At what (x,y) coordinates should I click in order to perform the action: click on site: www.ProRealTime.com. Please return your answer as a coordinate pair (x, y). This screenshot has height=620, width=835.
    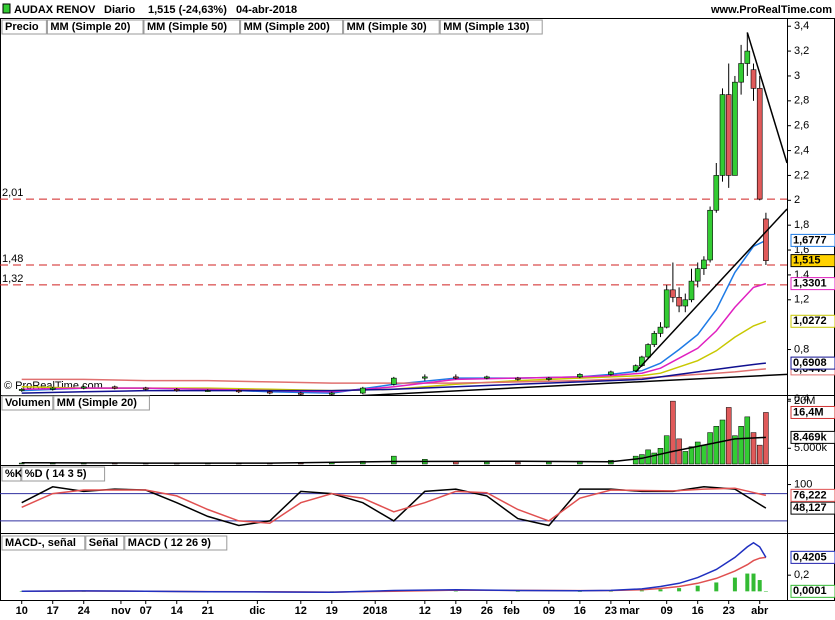
    Looking at the image, I should click on (771, 10).